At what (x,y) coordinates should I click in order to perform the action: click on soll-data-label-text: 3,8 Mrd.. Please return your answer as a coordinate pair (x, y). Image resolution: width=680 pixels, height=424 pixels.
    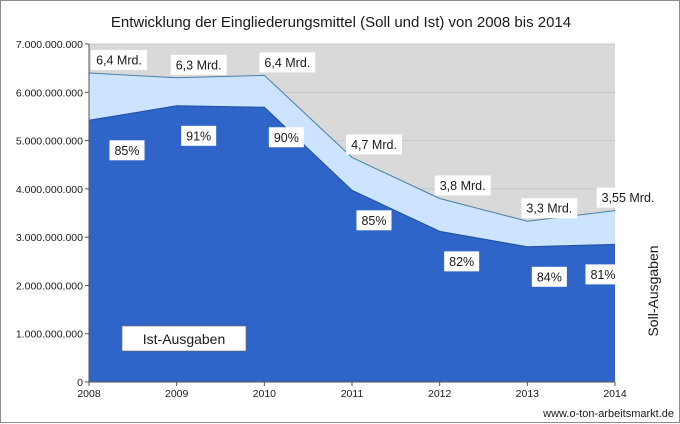
    Looking at the image, I should click on (463, 186).